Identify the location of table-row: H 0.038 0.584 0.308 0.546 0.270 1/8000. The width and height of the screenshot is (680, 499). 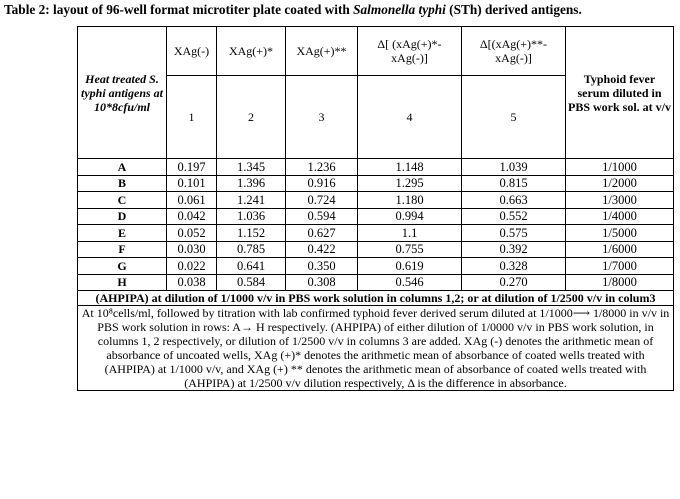
(375, 282).